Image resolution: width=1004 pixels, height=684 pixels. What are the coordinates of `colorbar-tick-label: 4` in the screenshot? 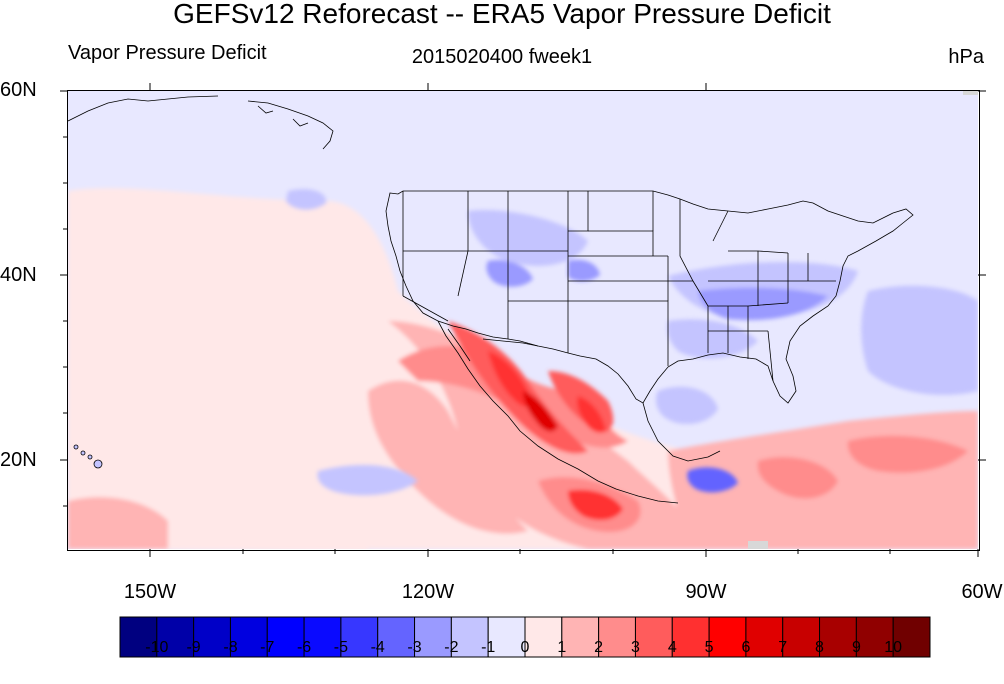 It's located at (672, 647).